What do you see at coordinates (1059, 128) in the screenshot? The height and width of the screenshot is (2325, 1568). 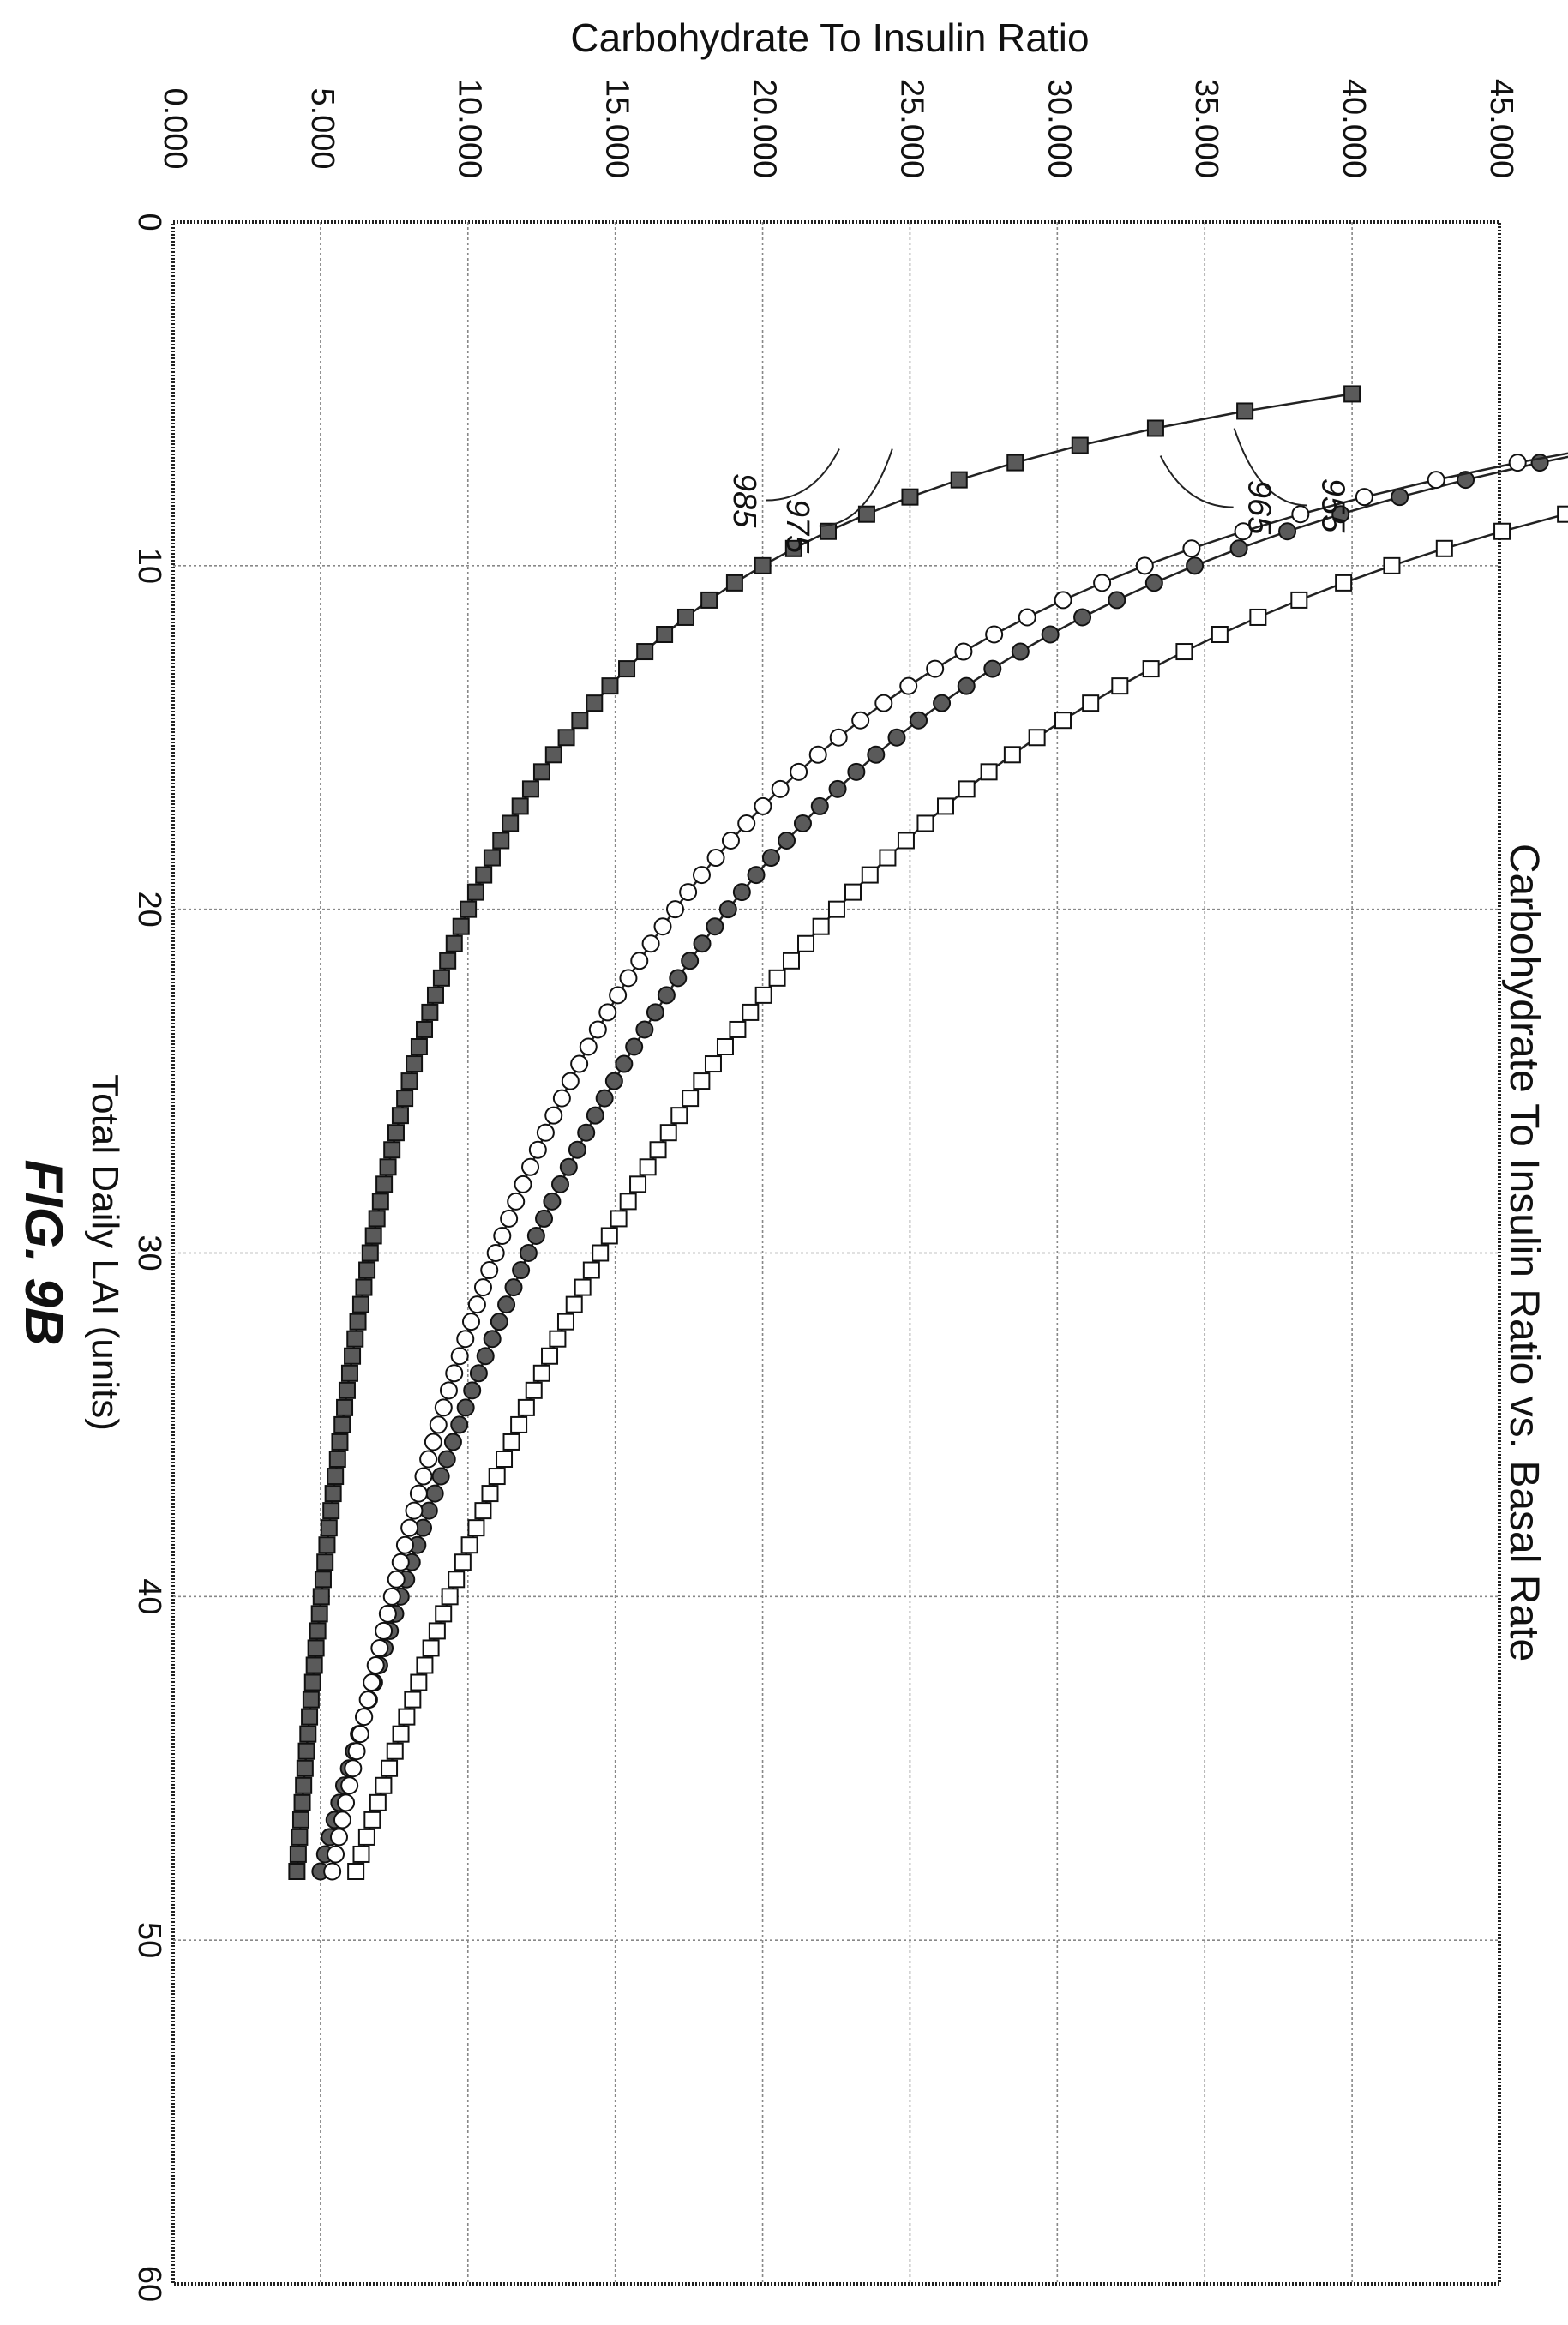 I see `tick-label-ratio: 30.000` at bounding box center [1059, 128].